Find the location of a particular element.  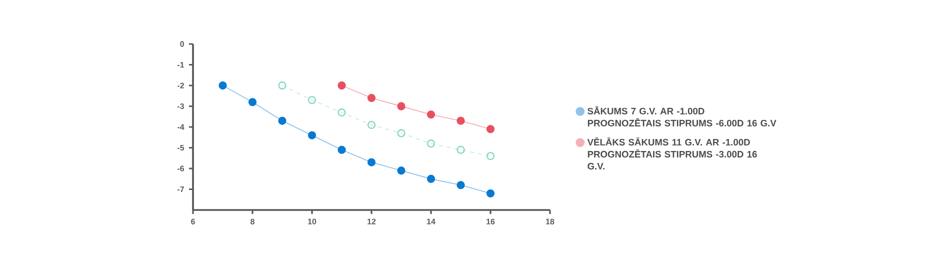

y-tick-label: -5 is located at coordinates (180, 147).